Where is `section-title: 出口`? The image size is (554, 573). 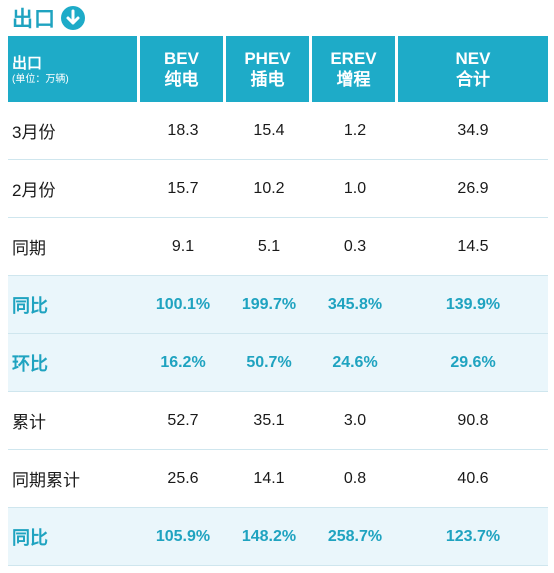
section-title: 出口 is located at coordinates (277, 18).